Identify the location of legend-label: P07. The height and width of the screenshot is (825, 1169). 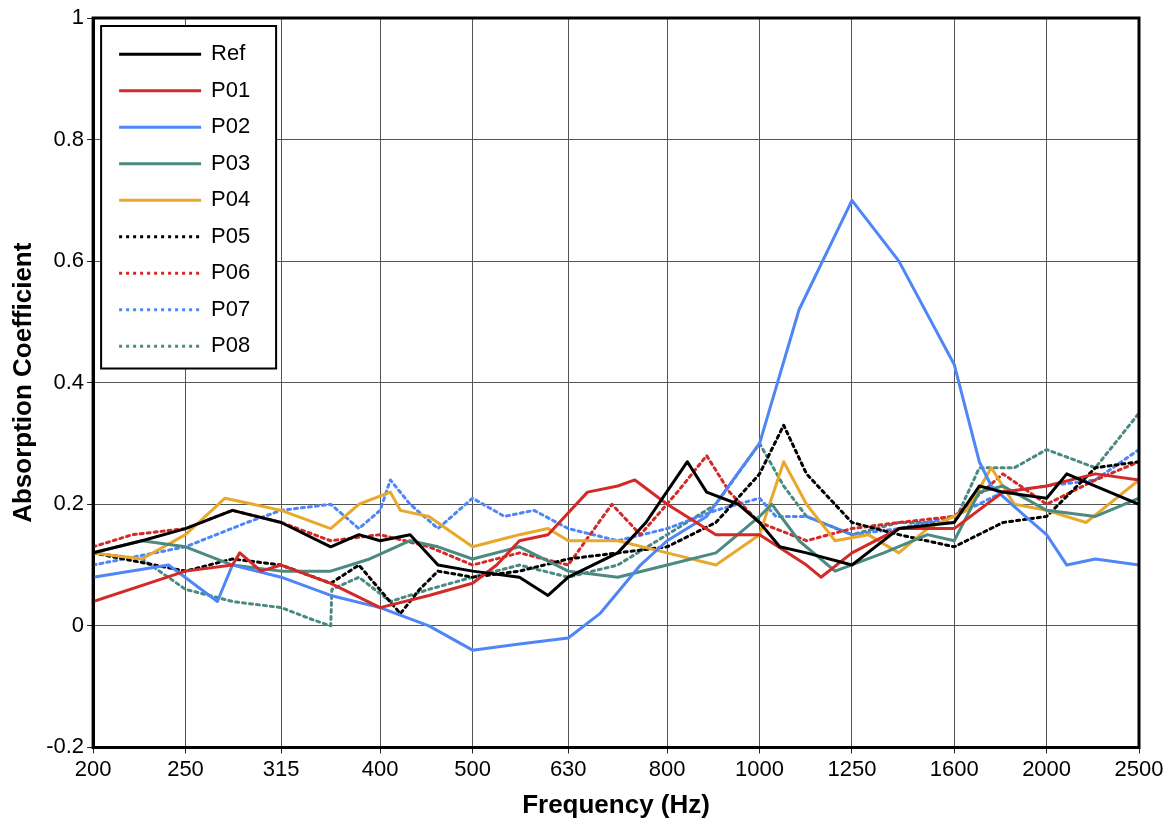
(231, 308).